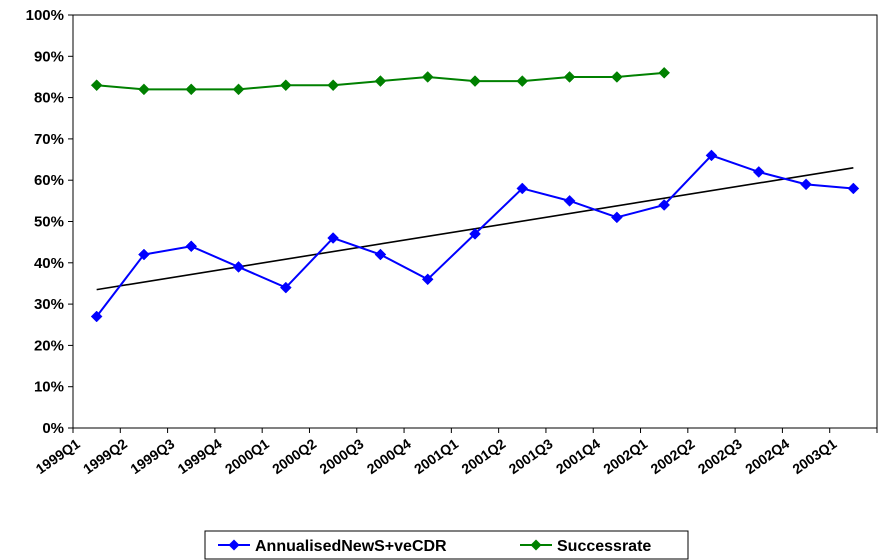 The image size is (885, 560). I want to click on x-tick-label: 2001Q4, so click(578, 456).